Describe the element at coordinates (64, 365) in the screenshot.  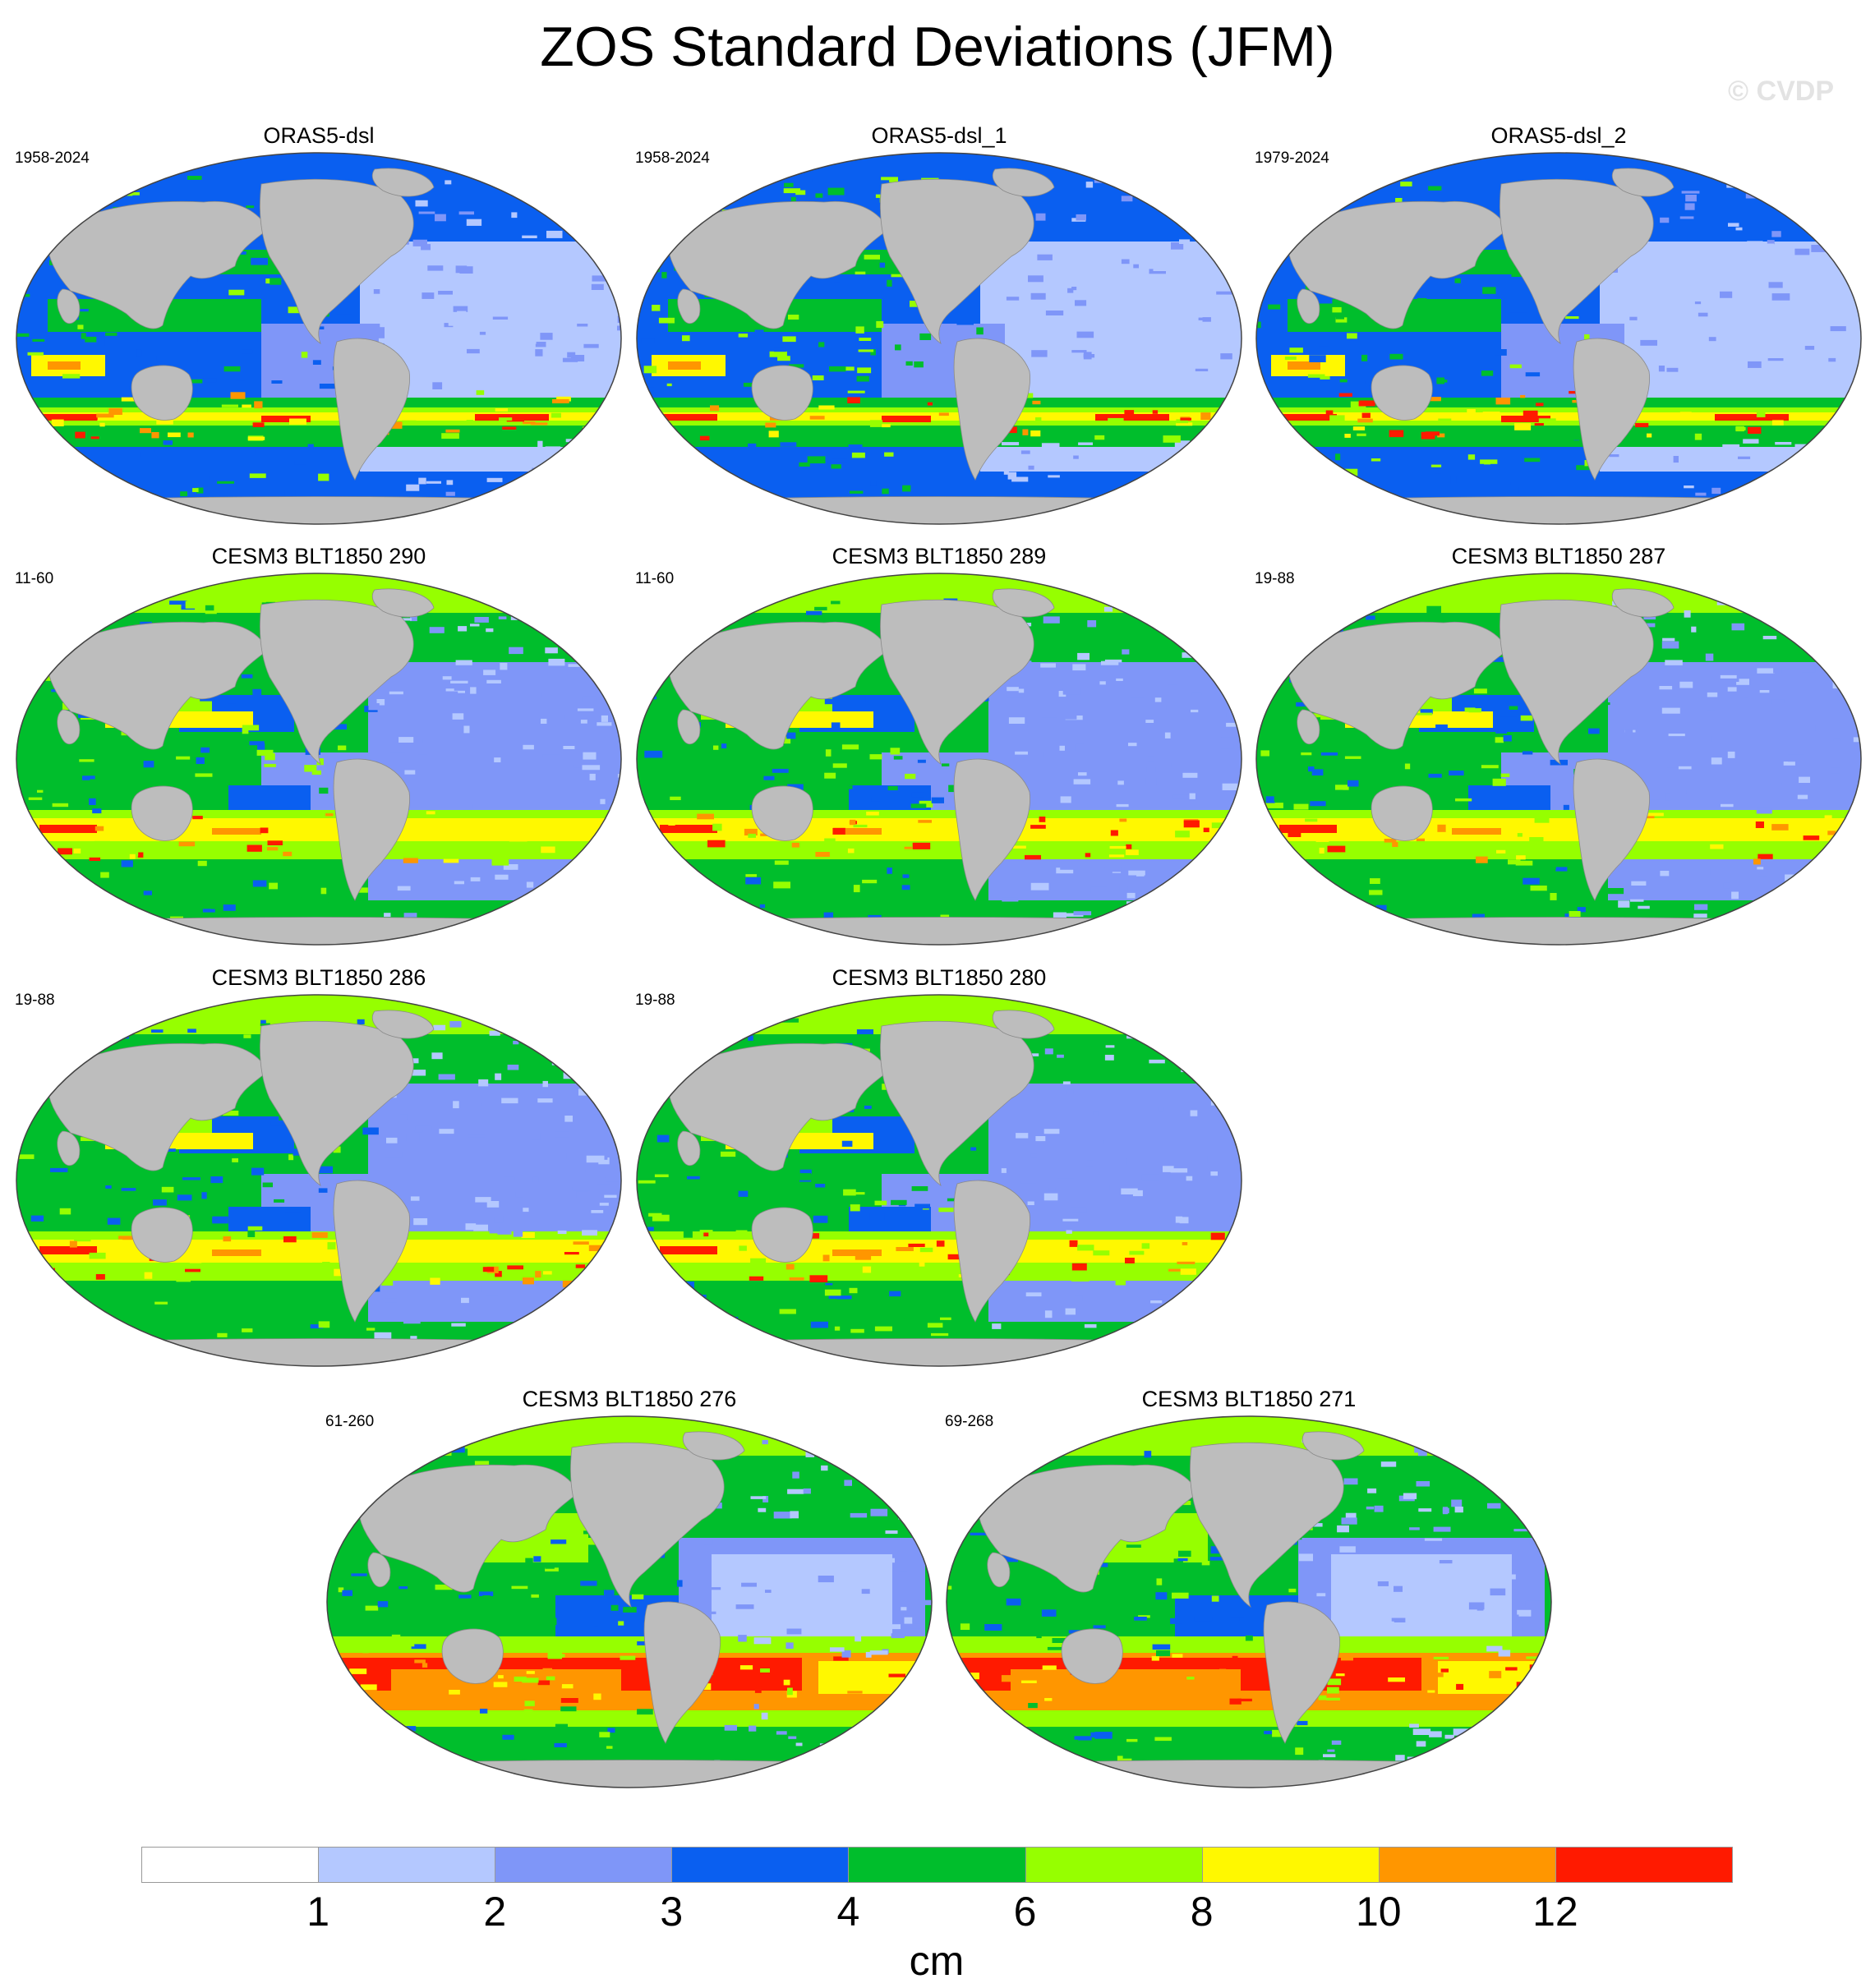
I see `field-band` at that location.